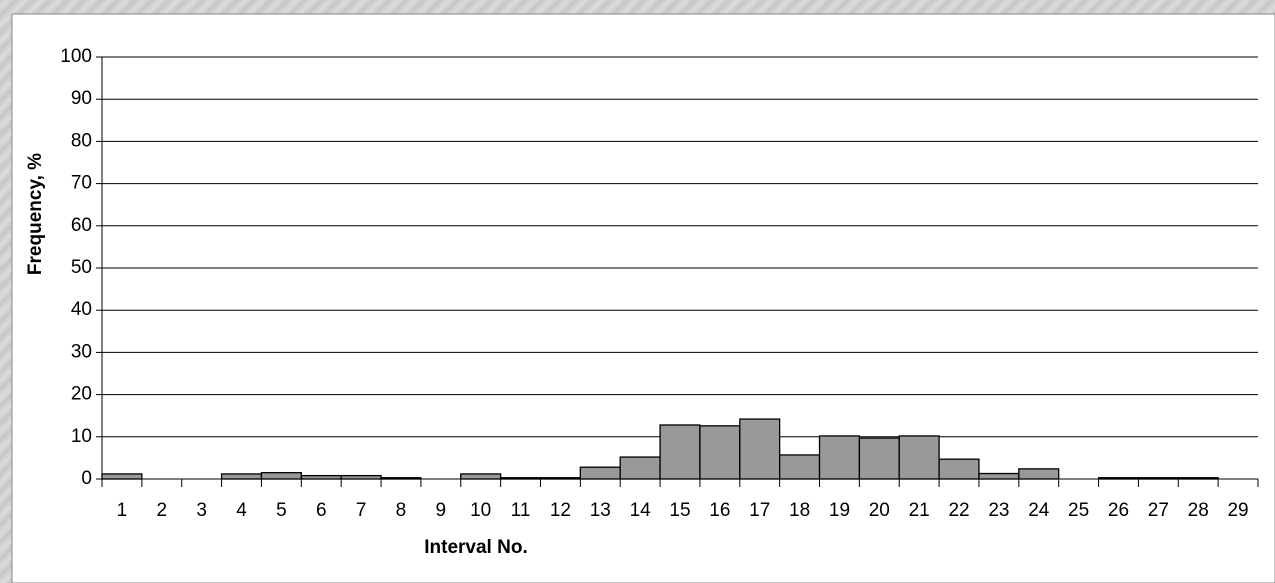 The height and width of the screenshot is (583, 1275). Describe the element at coordinates (1078, 510) in the screenshot. I see `x-tick-label: 25` at that location.